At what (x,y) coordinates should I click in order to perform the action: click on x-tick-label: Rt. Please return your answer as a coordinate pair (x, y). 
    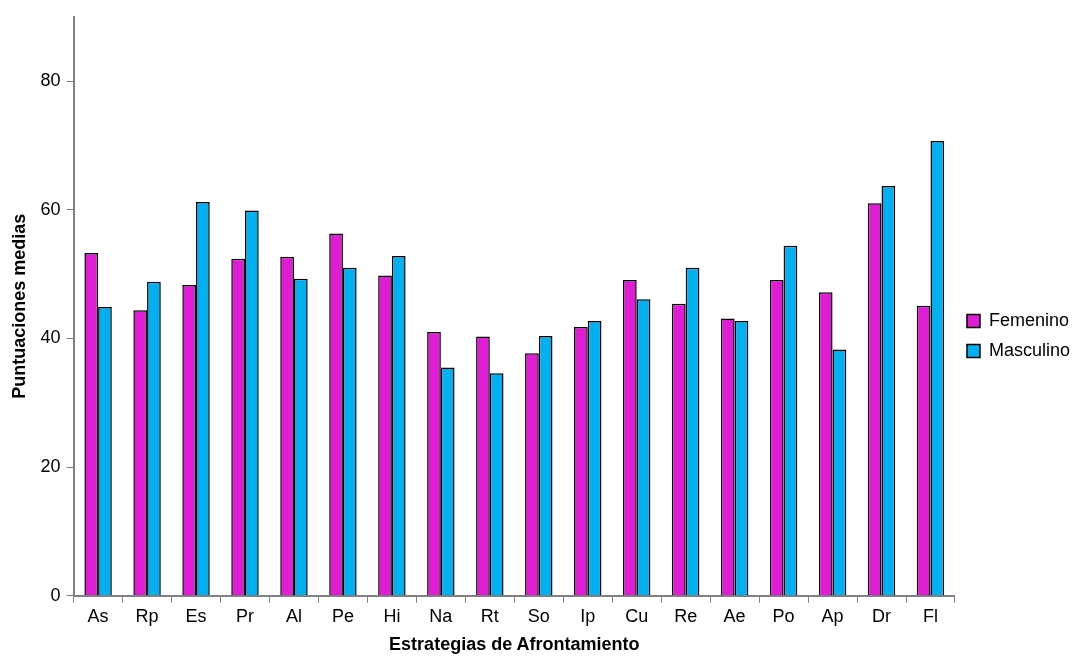
    Looking at the image, I should click on (489, 615).